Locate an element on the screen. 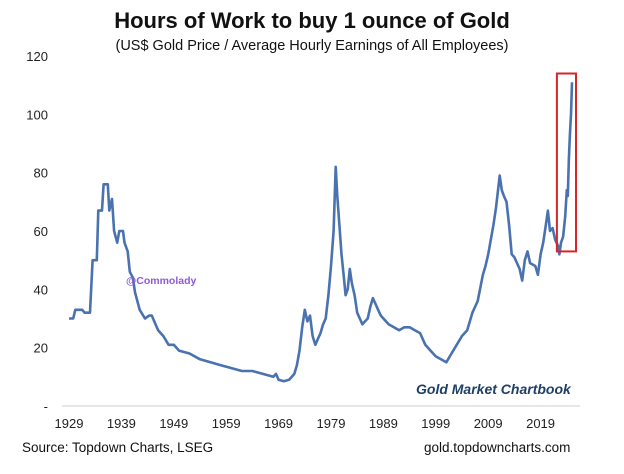 The height and width of the screenshot is (474, 624). y-axis-ticks: - 20 40 60 80 100 120 is located at coordinates (37, 231).